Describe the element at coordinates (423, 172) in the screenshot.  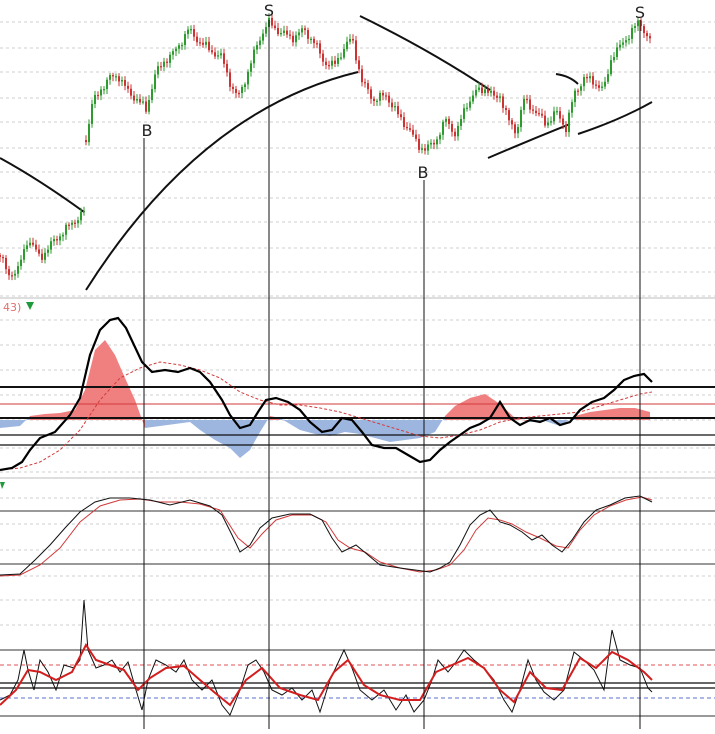
I see `signal-label-b2: B` at that location.